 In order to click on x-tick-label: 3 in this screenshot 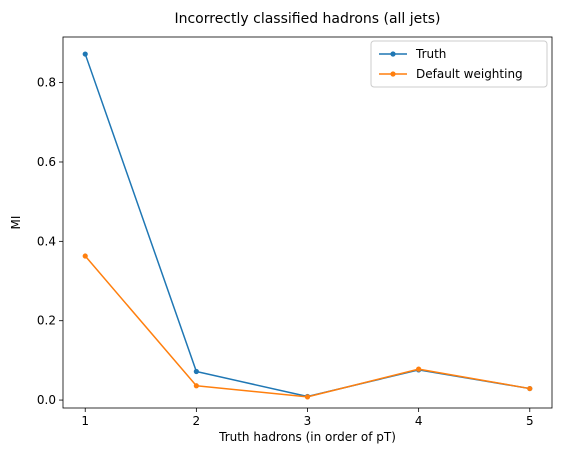, I will do `click(308, 421)`.